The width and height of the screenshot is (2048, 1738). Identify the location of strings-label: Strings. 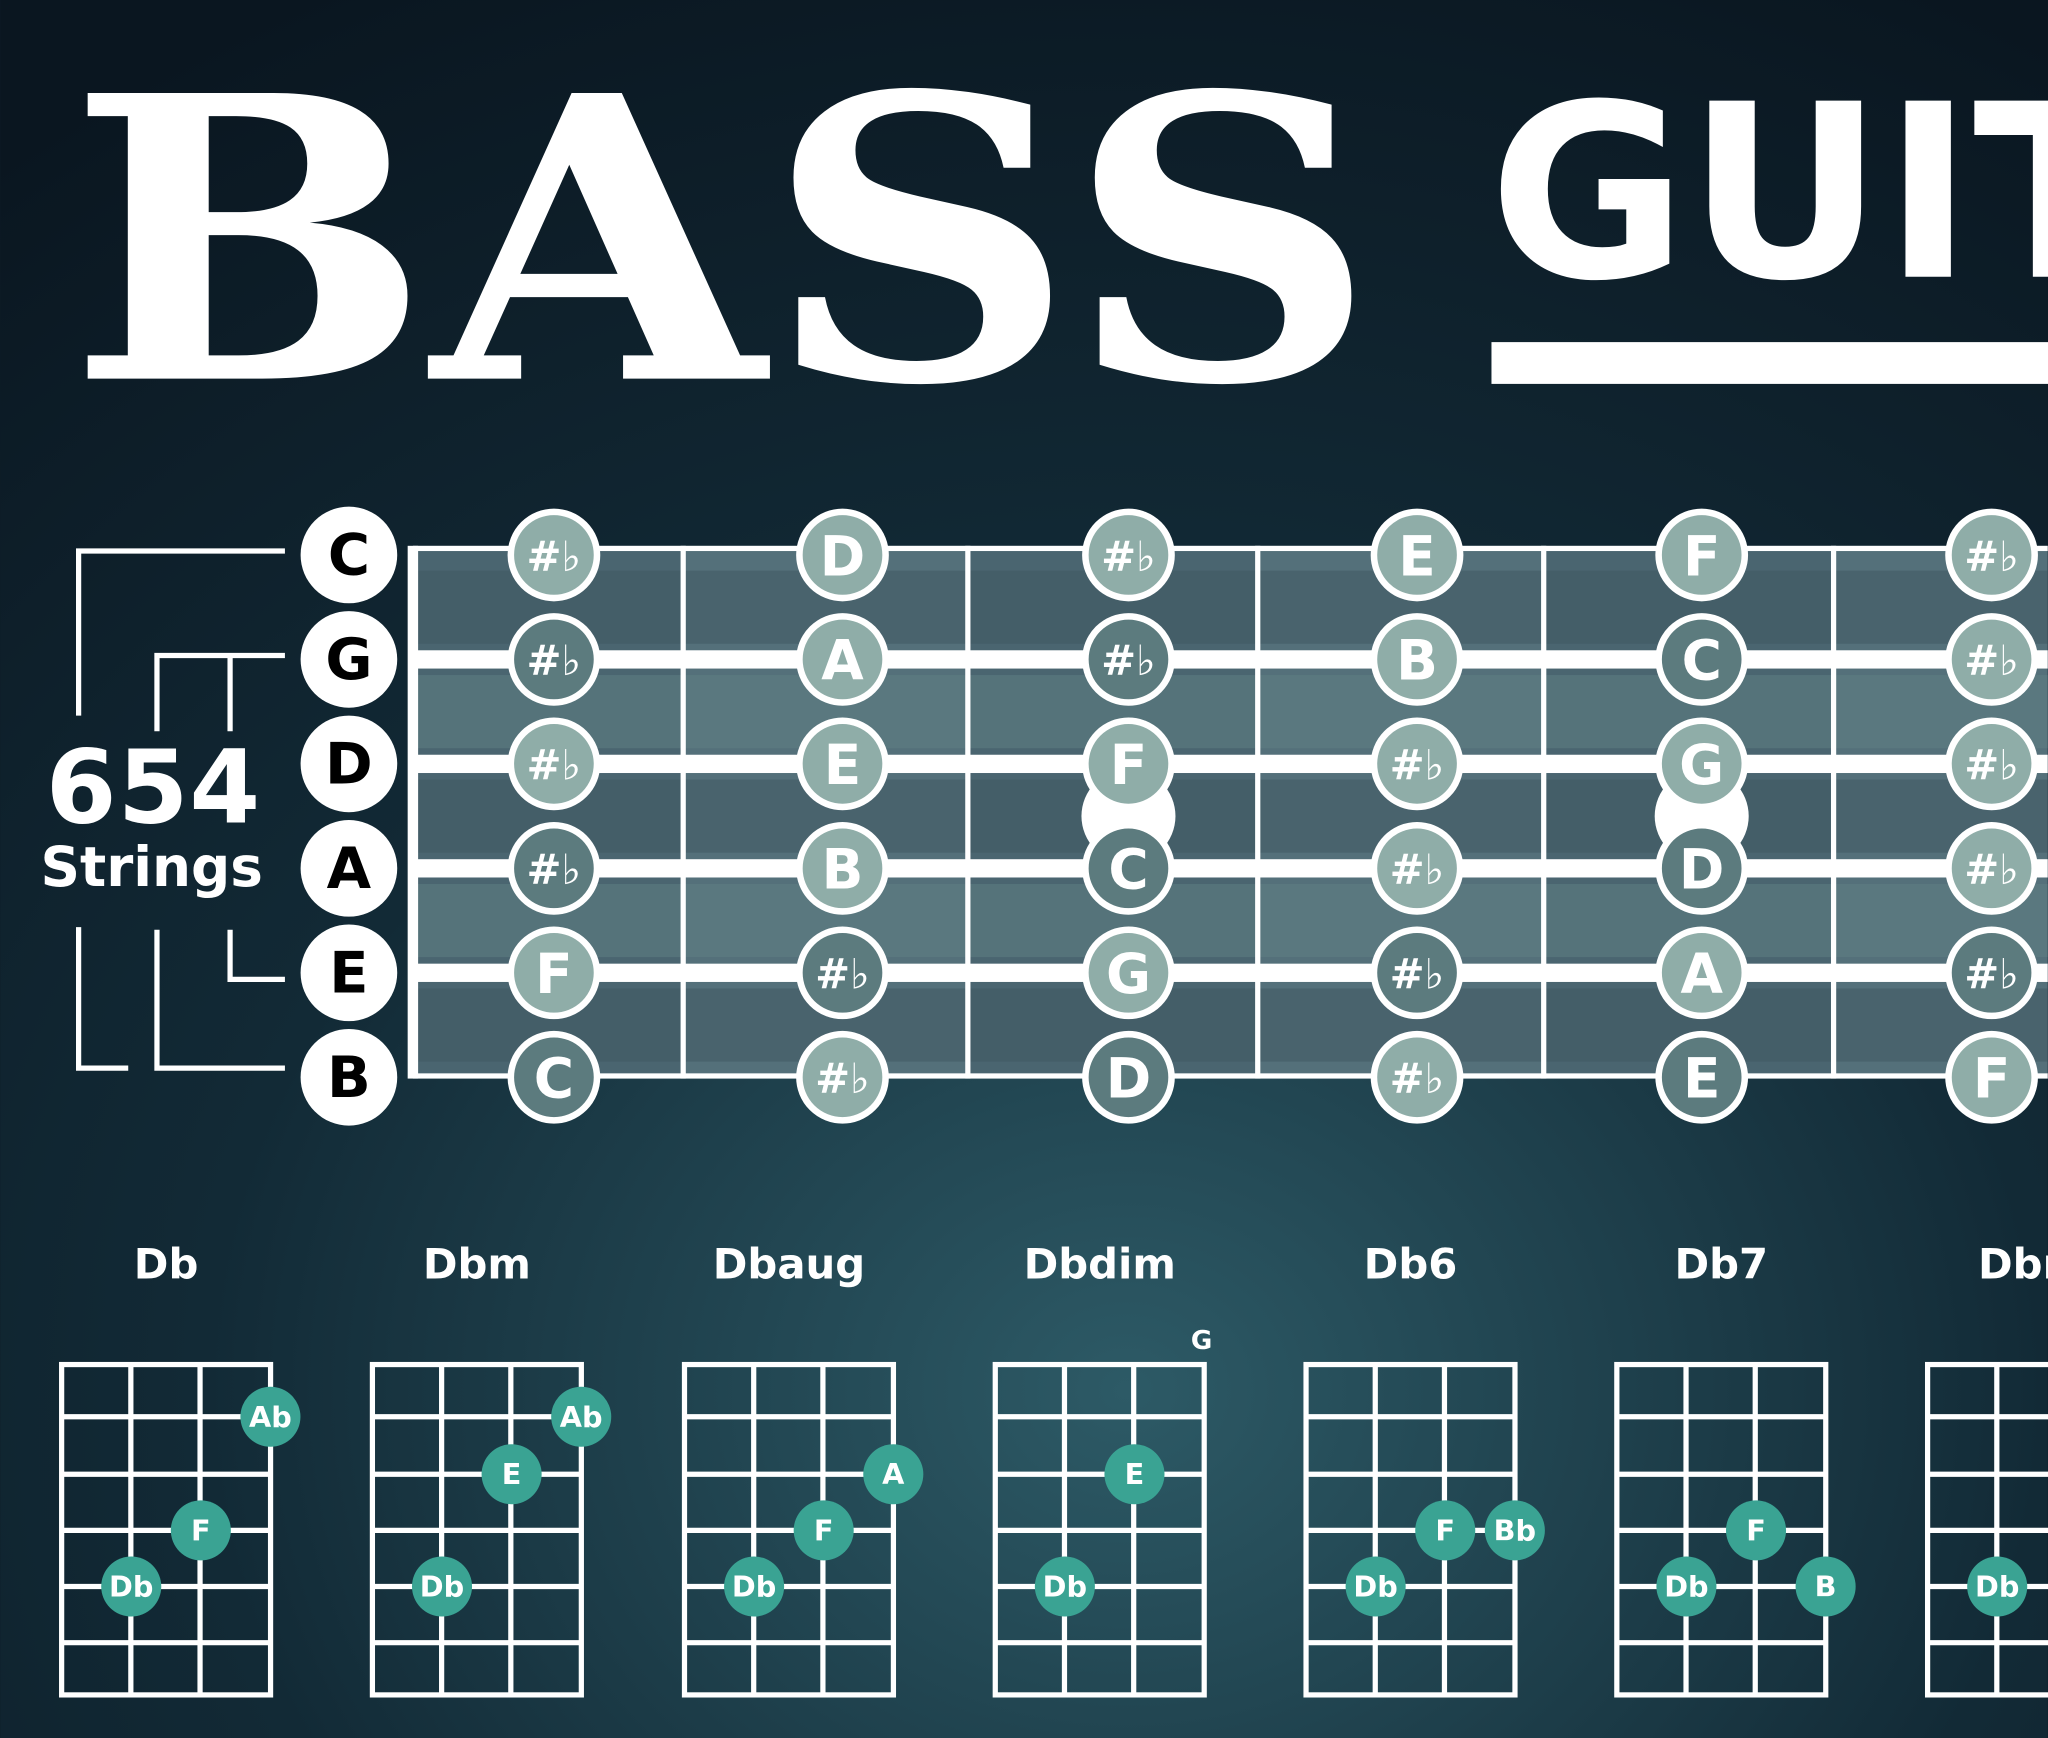
(152, 867).